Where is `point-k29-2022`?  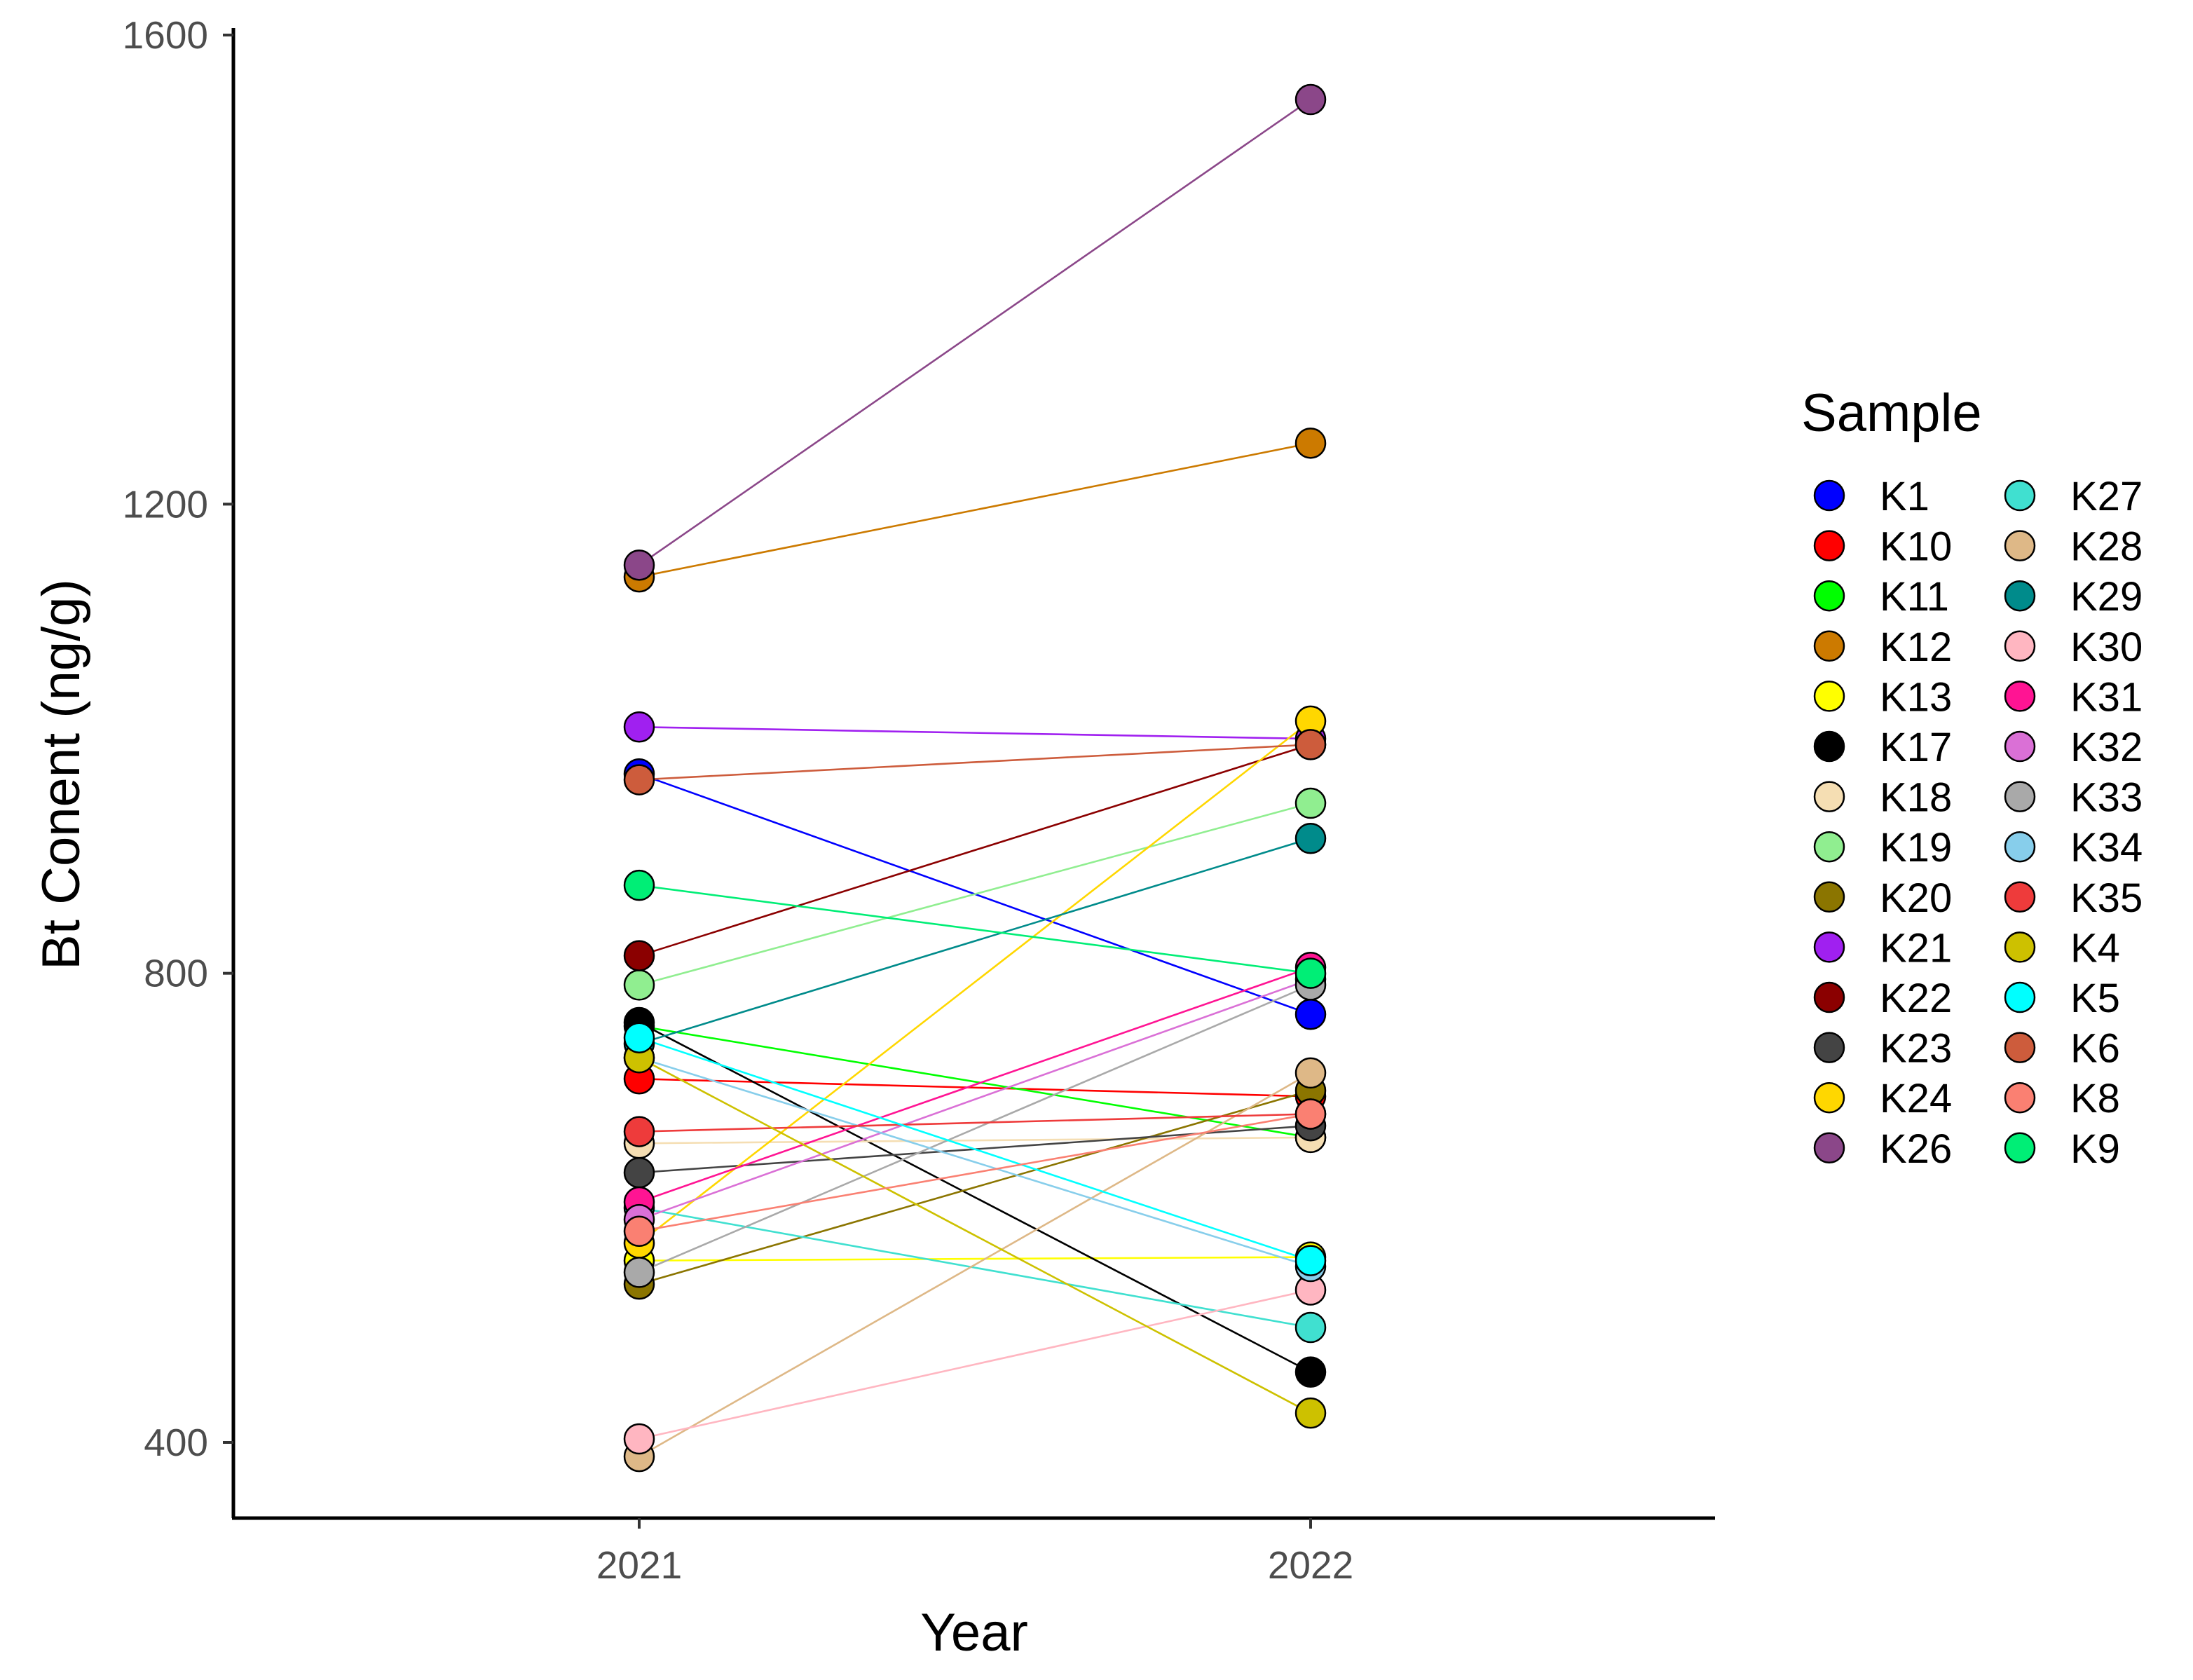
point-k29-2022 is located at coordinates (1311, 838).